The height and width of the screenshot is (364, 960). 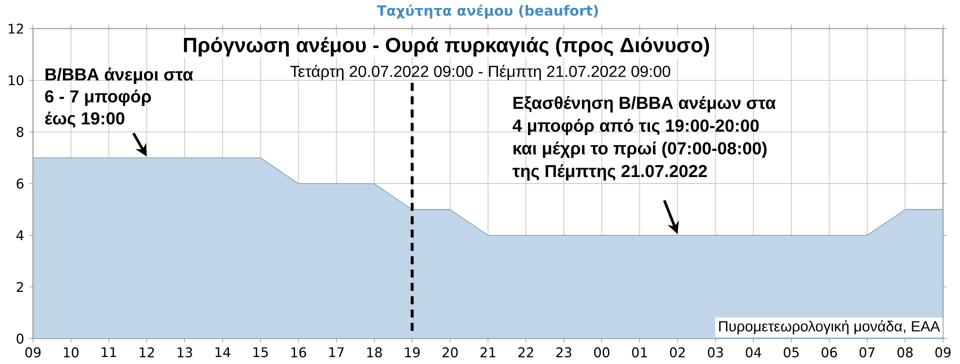 I want to click on x-tick-label: 01, so click(x=639, y=352).